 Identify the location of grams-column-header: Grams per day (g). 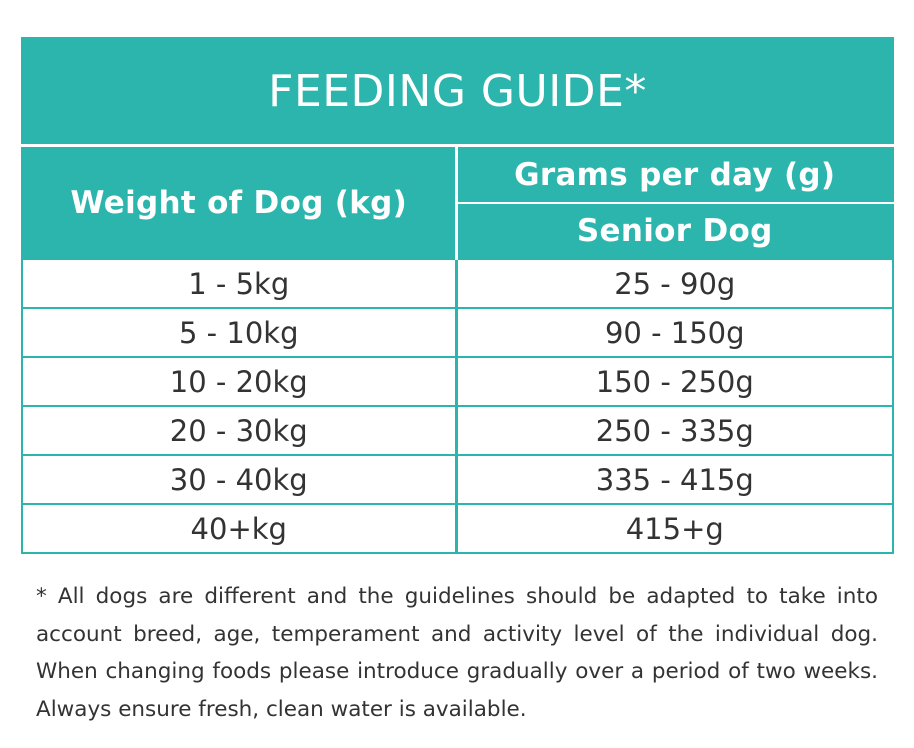
(675, 174).